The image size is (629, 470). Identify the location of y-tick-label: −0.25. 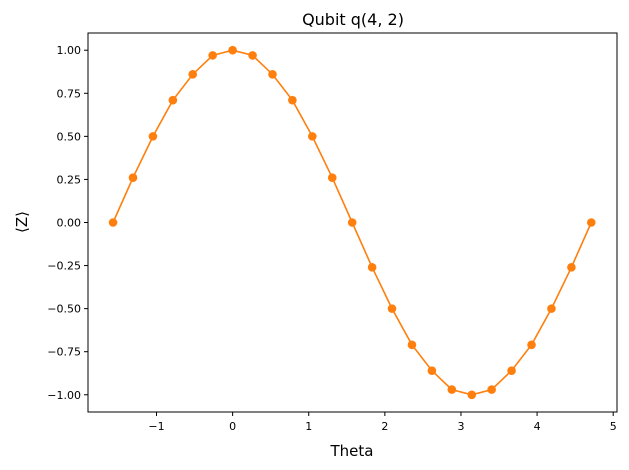
(64, 266).